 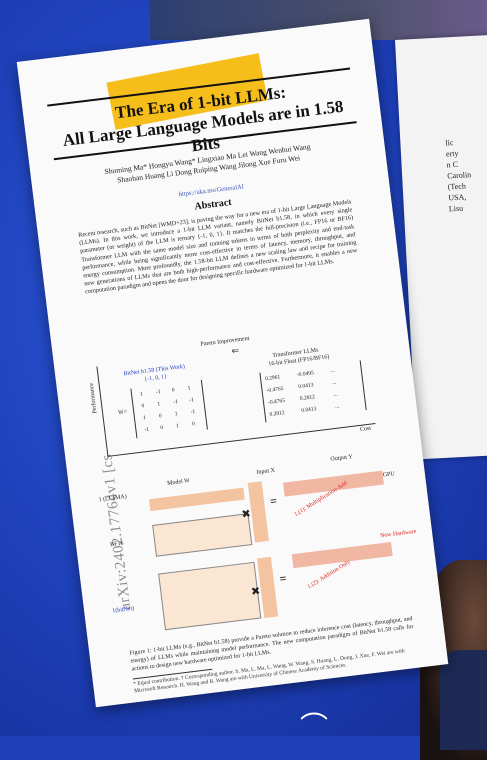 What do you see at coordinates (123, 610) in the screenshot?
I see `row3-label: 1(bitNet)` at bounding box center [123, 610].